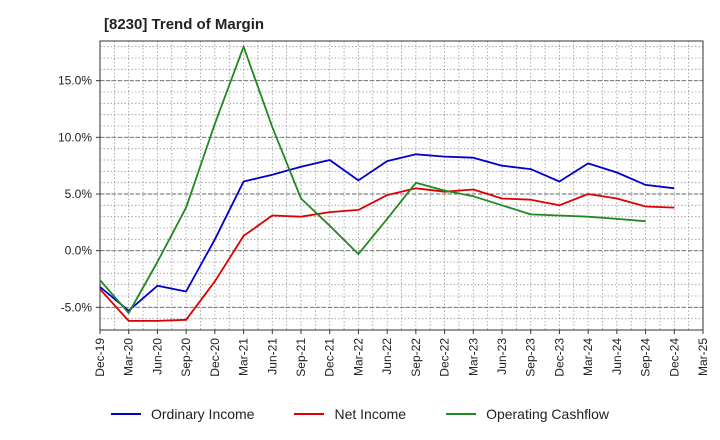  Describe the element at coordinates (301, 357) in the screenshot. I see `x-tick-label: Sep-21` at that location.